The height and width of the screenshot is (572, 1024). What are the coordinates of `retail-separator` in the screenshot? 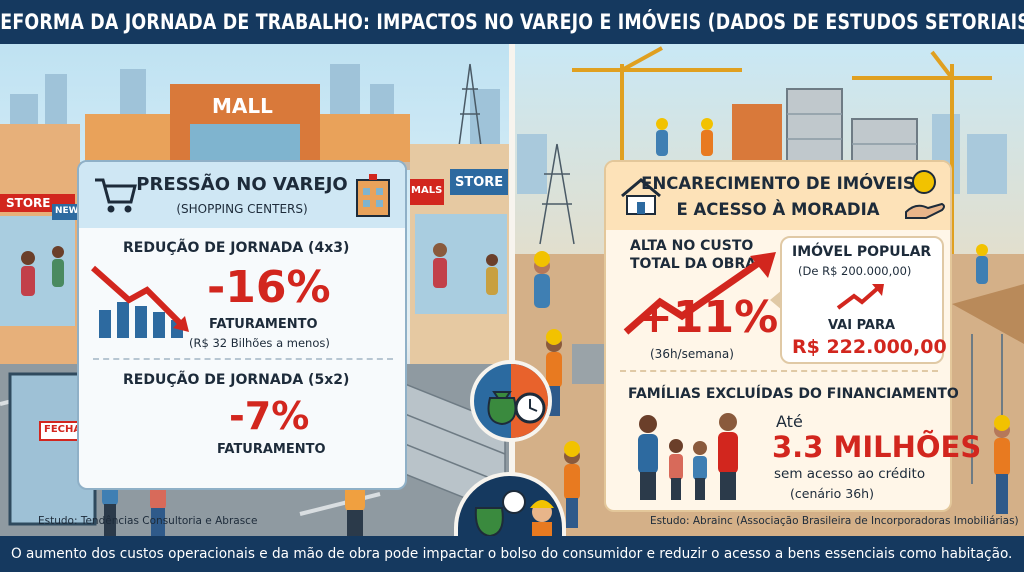 It's located at (243, 359).